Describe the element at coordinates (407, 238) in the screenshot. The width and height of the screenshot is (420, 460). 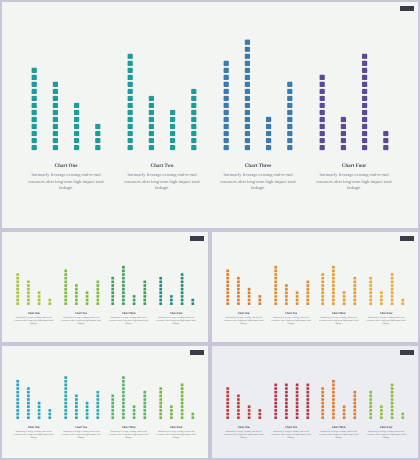
I see `slide-tag` at that location.